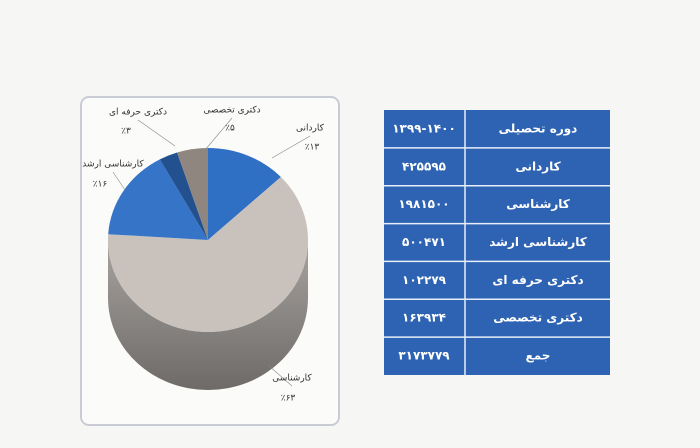  I want to click on value-label: ٪۱۳, so click(312, 148).